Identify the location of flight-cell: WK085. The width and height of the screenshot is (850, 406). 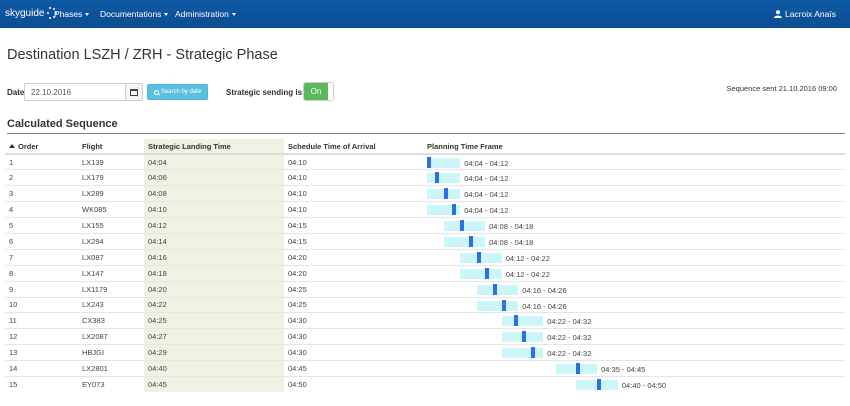
(111, 209).